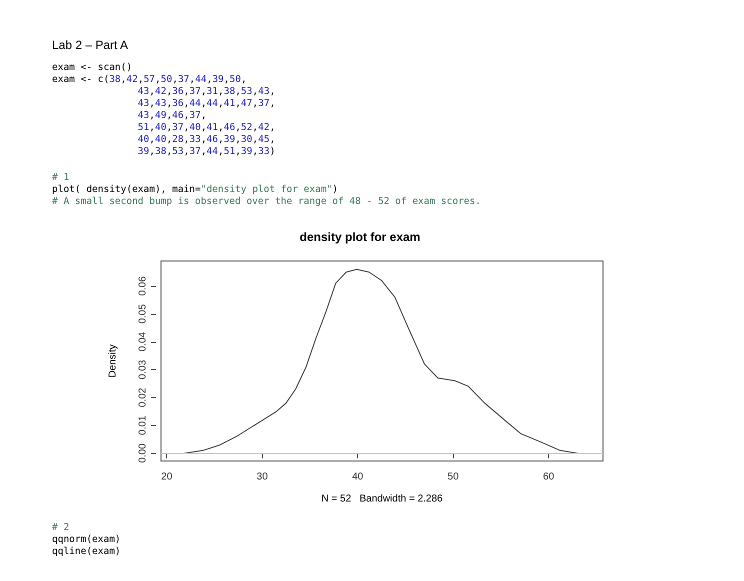  Describe the element at coordinates (167, 477) in the screenshot. I see `x-tick-label: 20` at that location.